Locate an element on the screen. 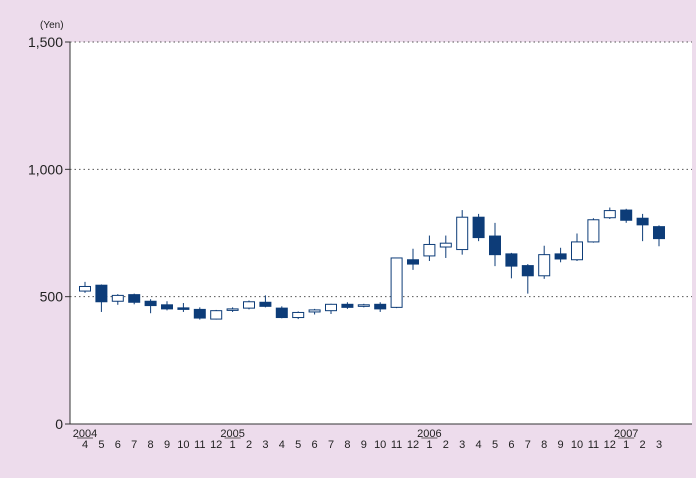  x-year-label: 2004 is located at coordinates (85, 434).